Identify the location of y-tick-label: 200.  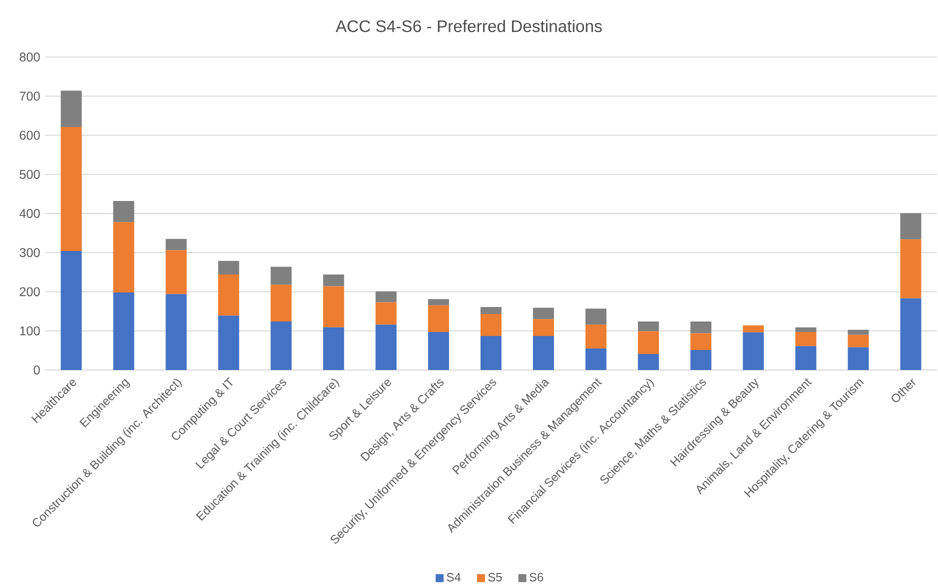
(30, 291).